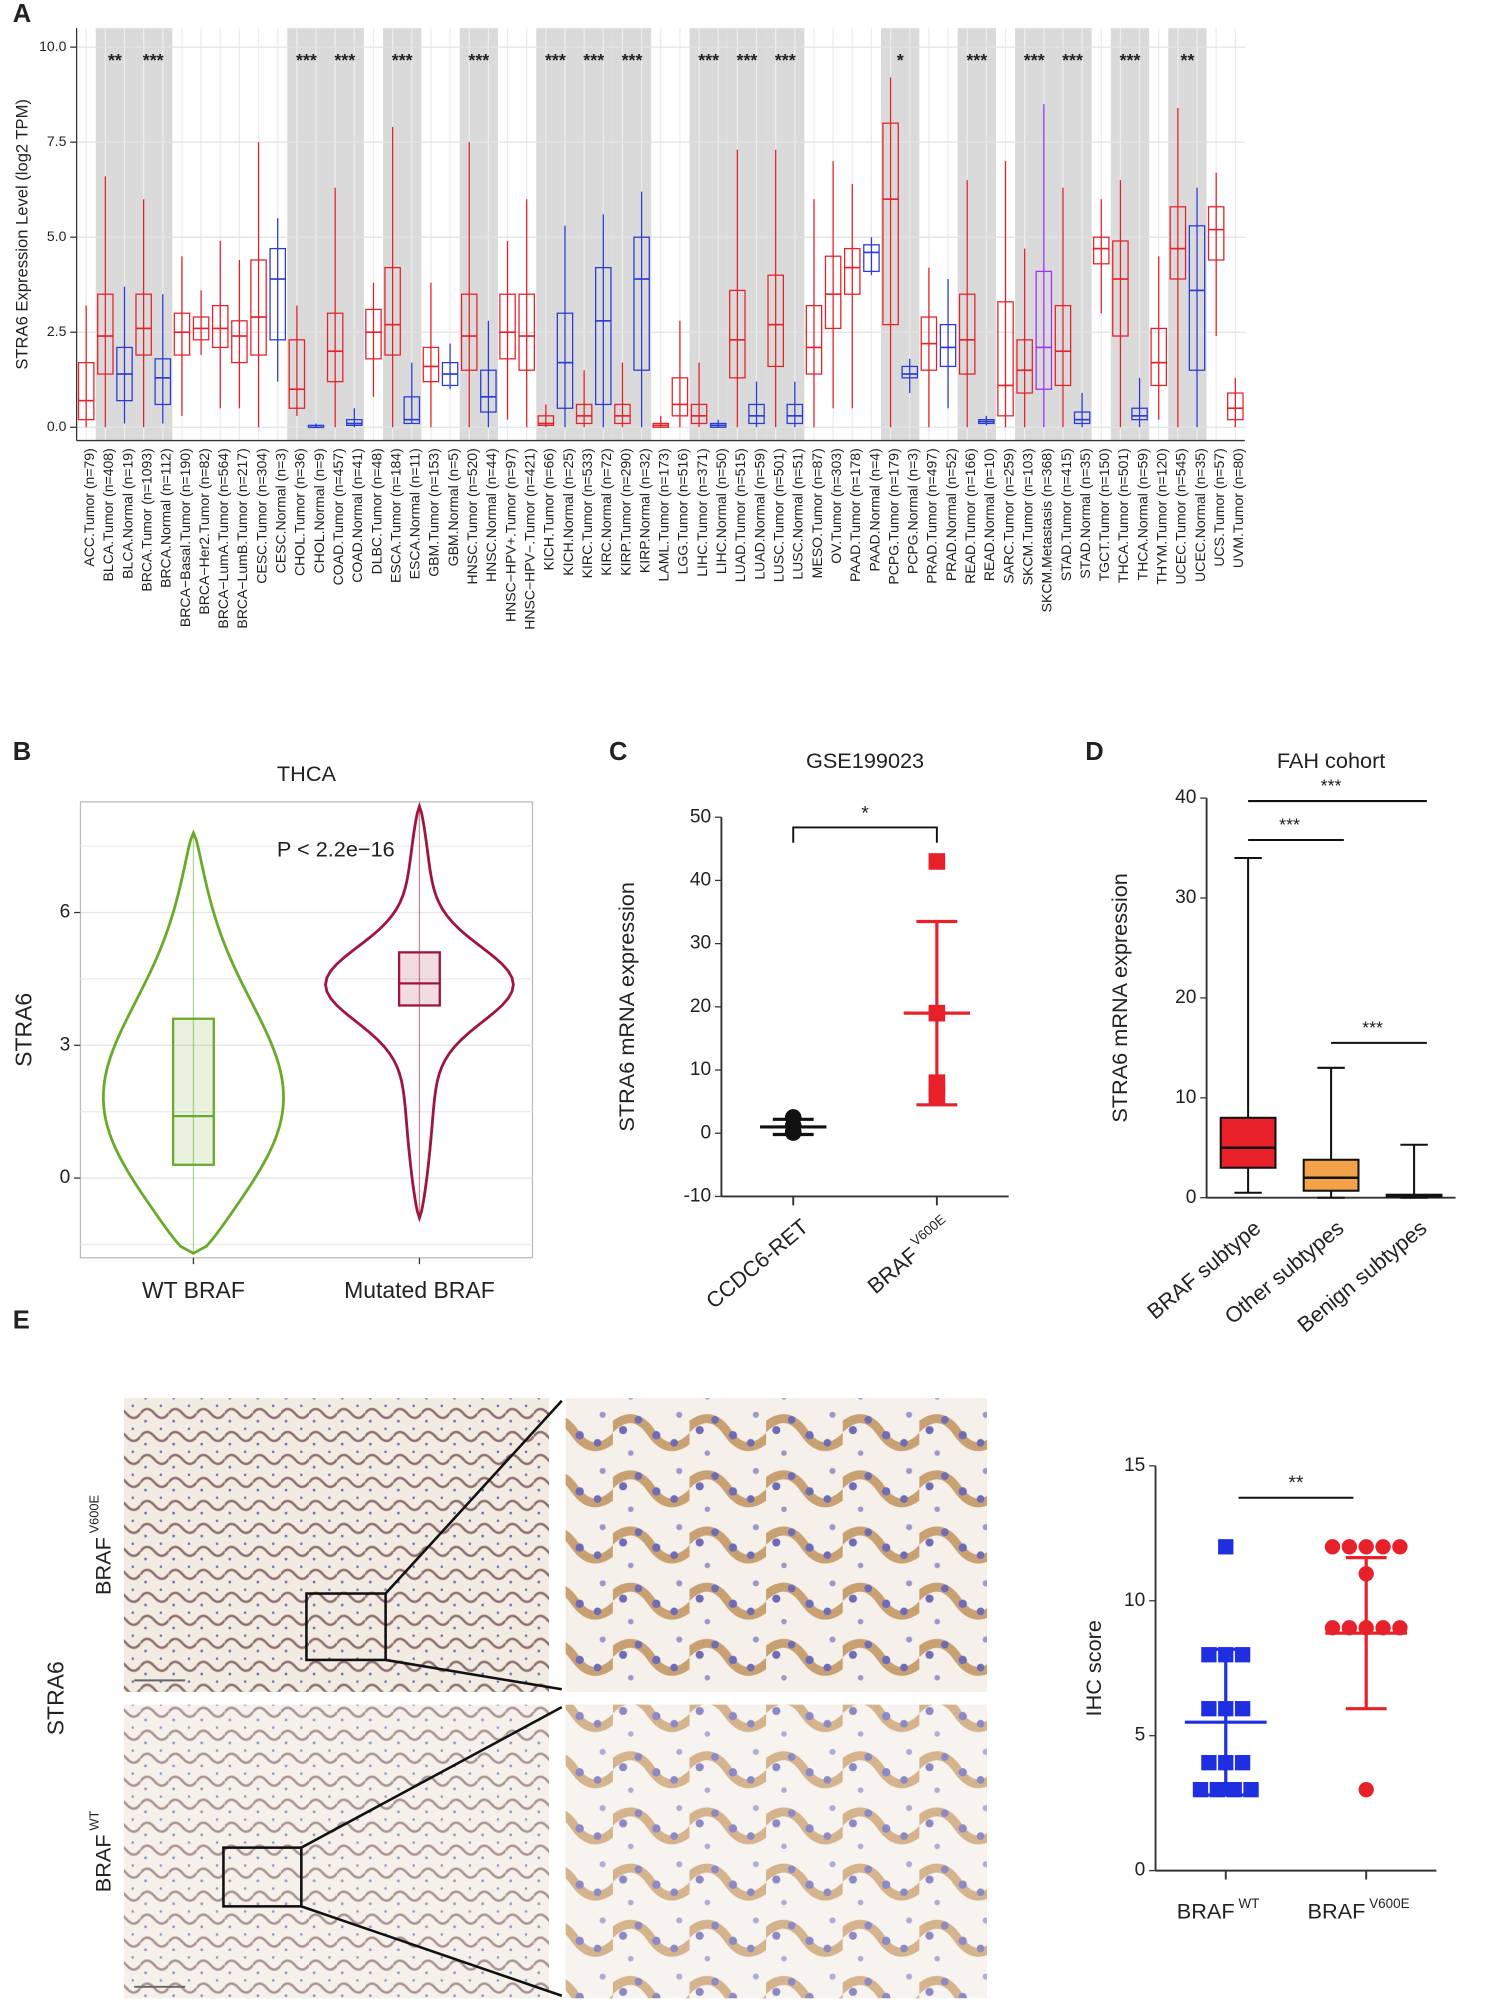 This screenshot has height=2006, width=1499. Describe the element at coordinates (797, 513) in the screenshot. I see `category-name: LUSC.Normal (n=51)` at that location.